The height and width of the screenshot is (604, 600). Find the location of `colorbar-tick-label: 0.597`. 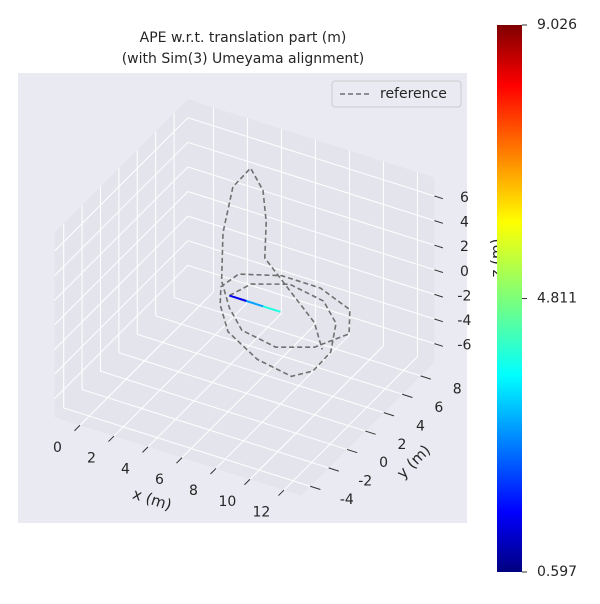

colorbar-tick-label: 0.597 is located at coordinates (557, 572).